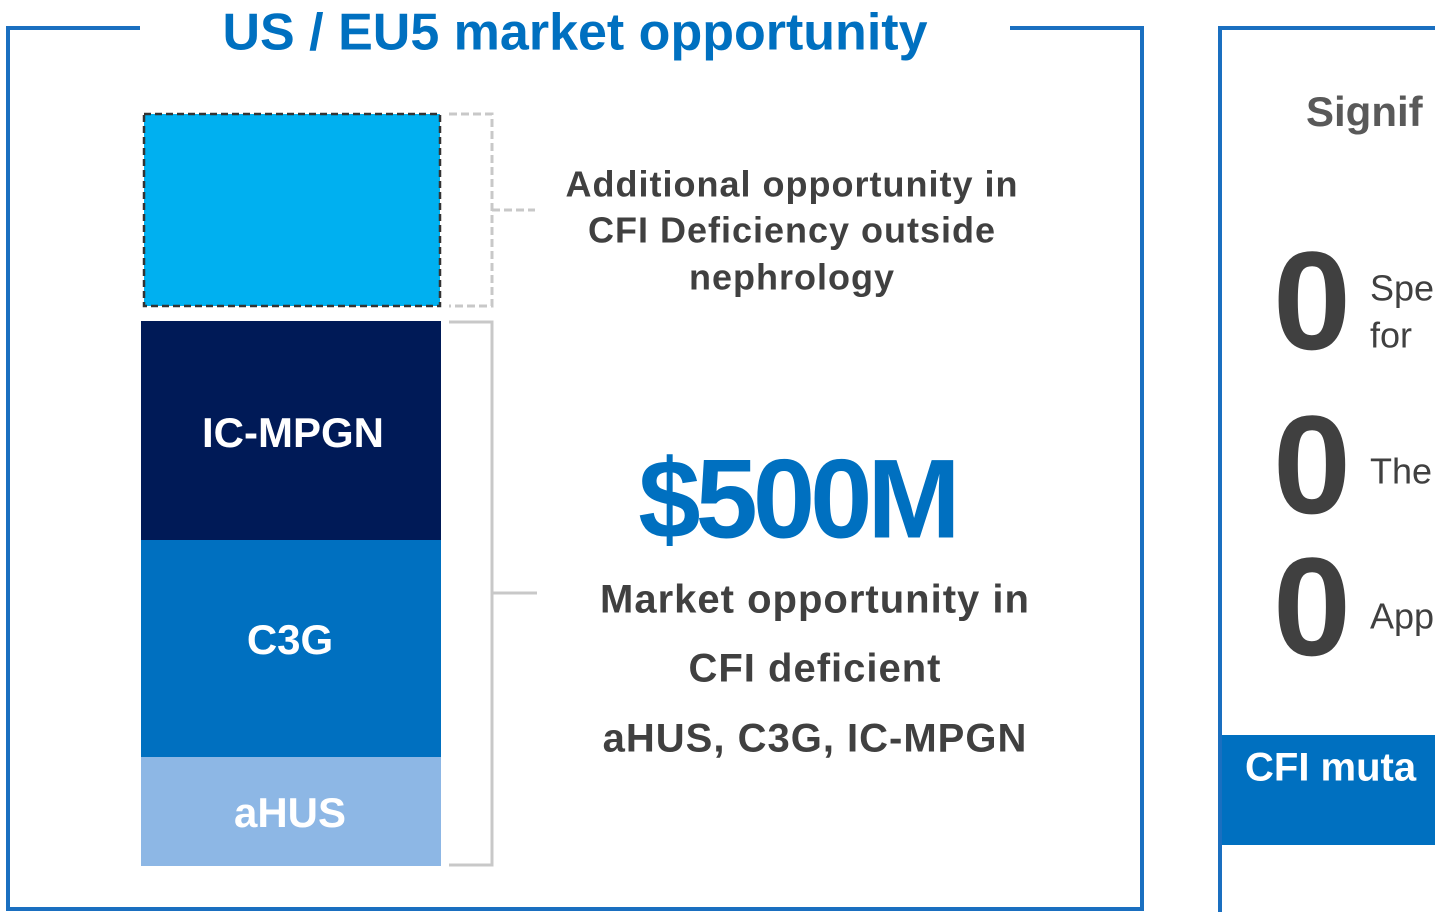  Describe the element at coordinates (290, 639) in the screenshot. I see `block-label: C3G` at that location.